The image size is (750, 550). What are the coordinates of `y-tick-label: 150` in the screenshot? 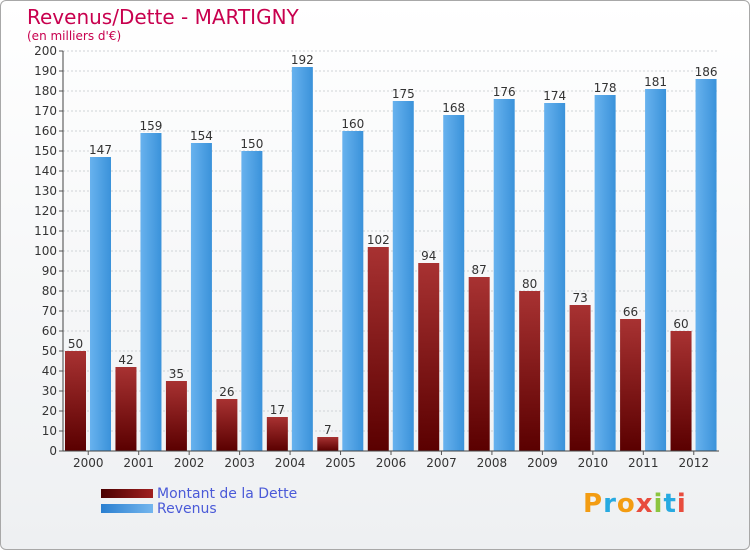 It's located at (45, 151).